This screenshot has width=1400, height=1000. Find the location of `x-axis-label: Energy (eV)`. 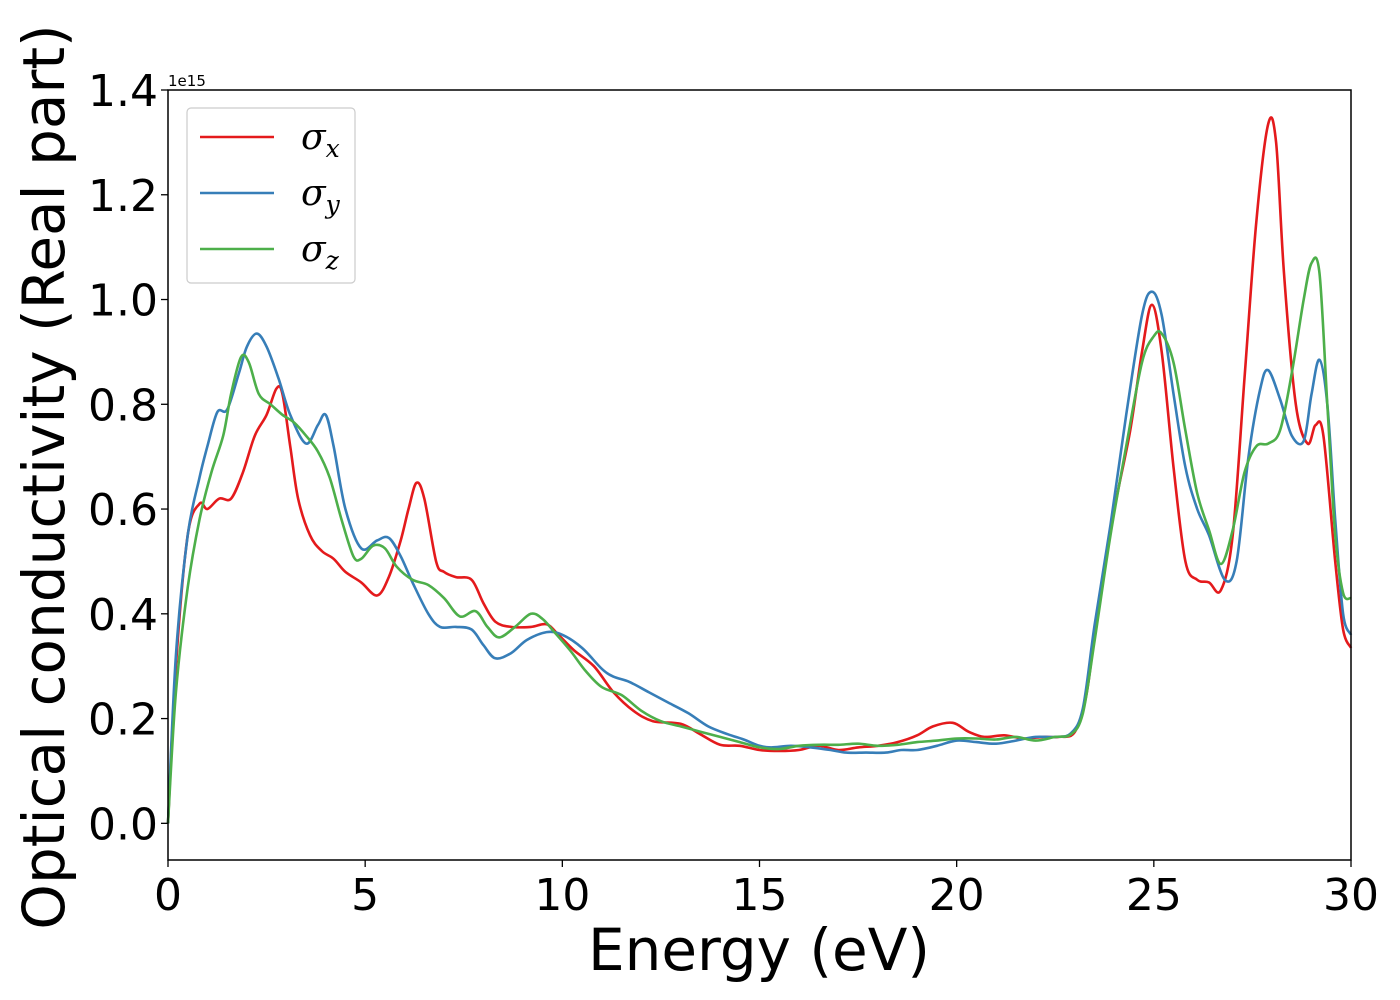

x-axis-label: Energy (eV) is located at coordinates (759, 950).